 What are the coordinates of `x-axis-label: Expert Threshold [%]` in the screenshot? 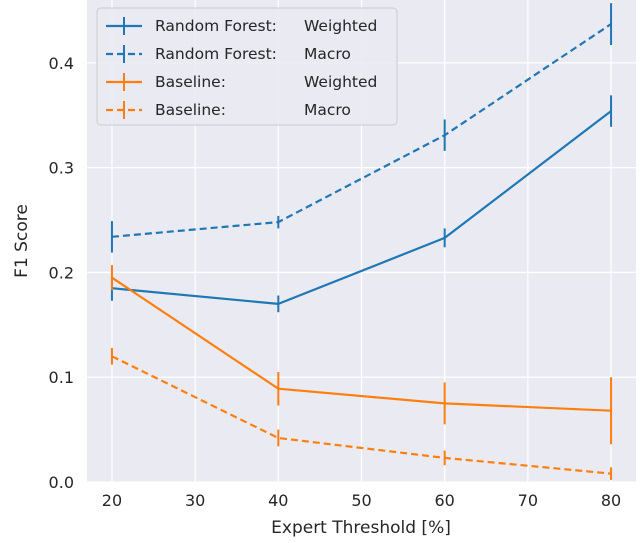 It's located at (361, 528).